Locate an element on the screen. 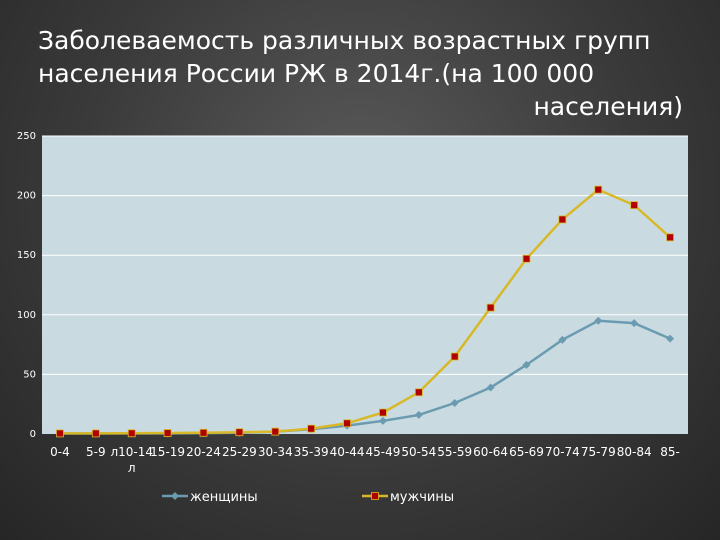 The width and height of the screenshot is (720, 540). chart-title-line3: населения) is located at coordinates (608, 106).